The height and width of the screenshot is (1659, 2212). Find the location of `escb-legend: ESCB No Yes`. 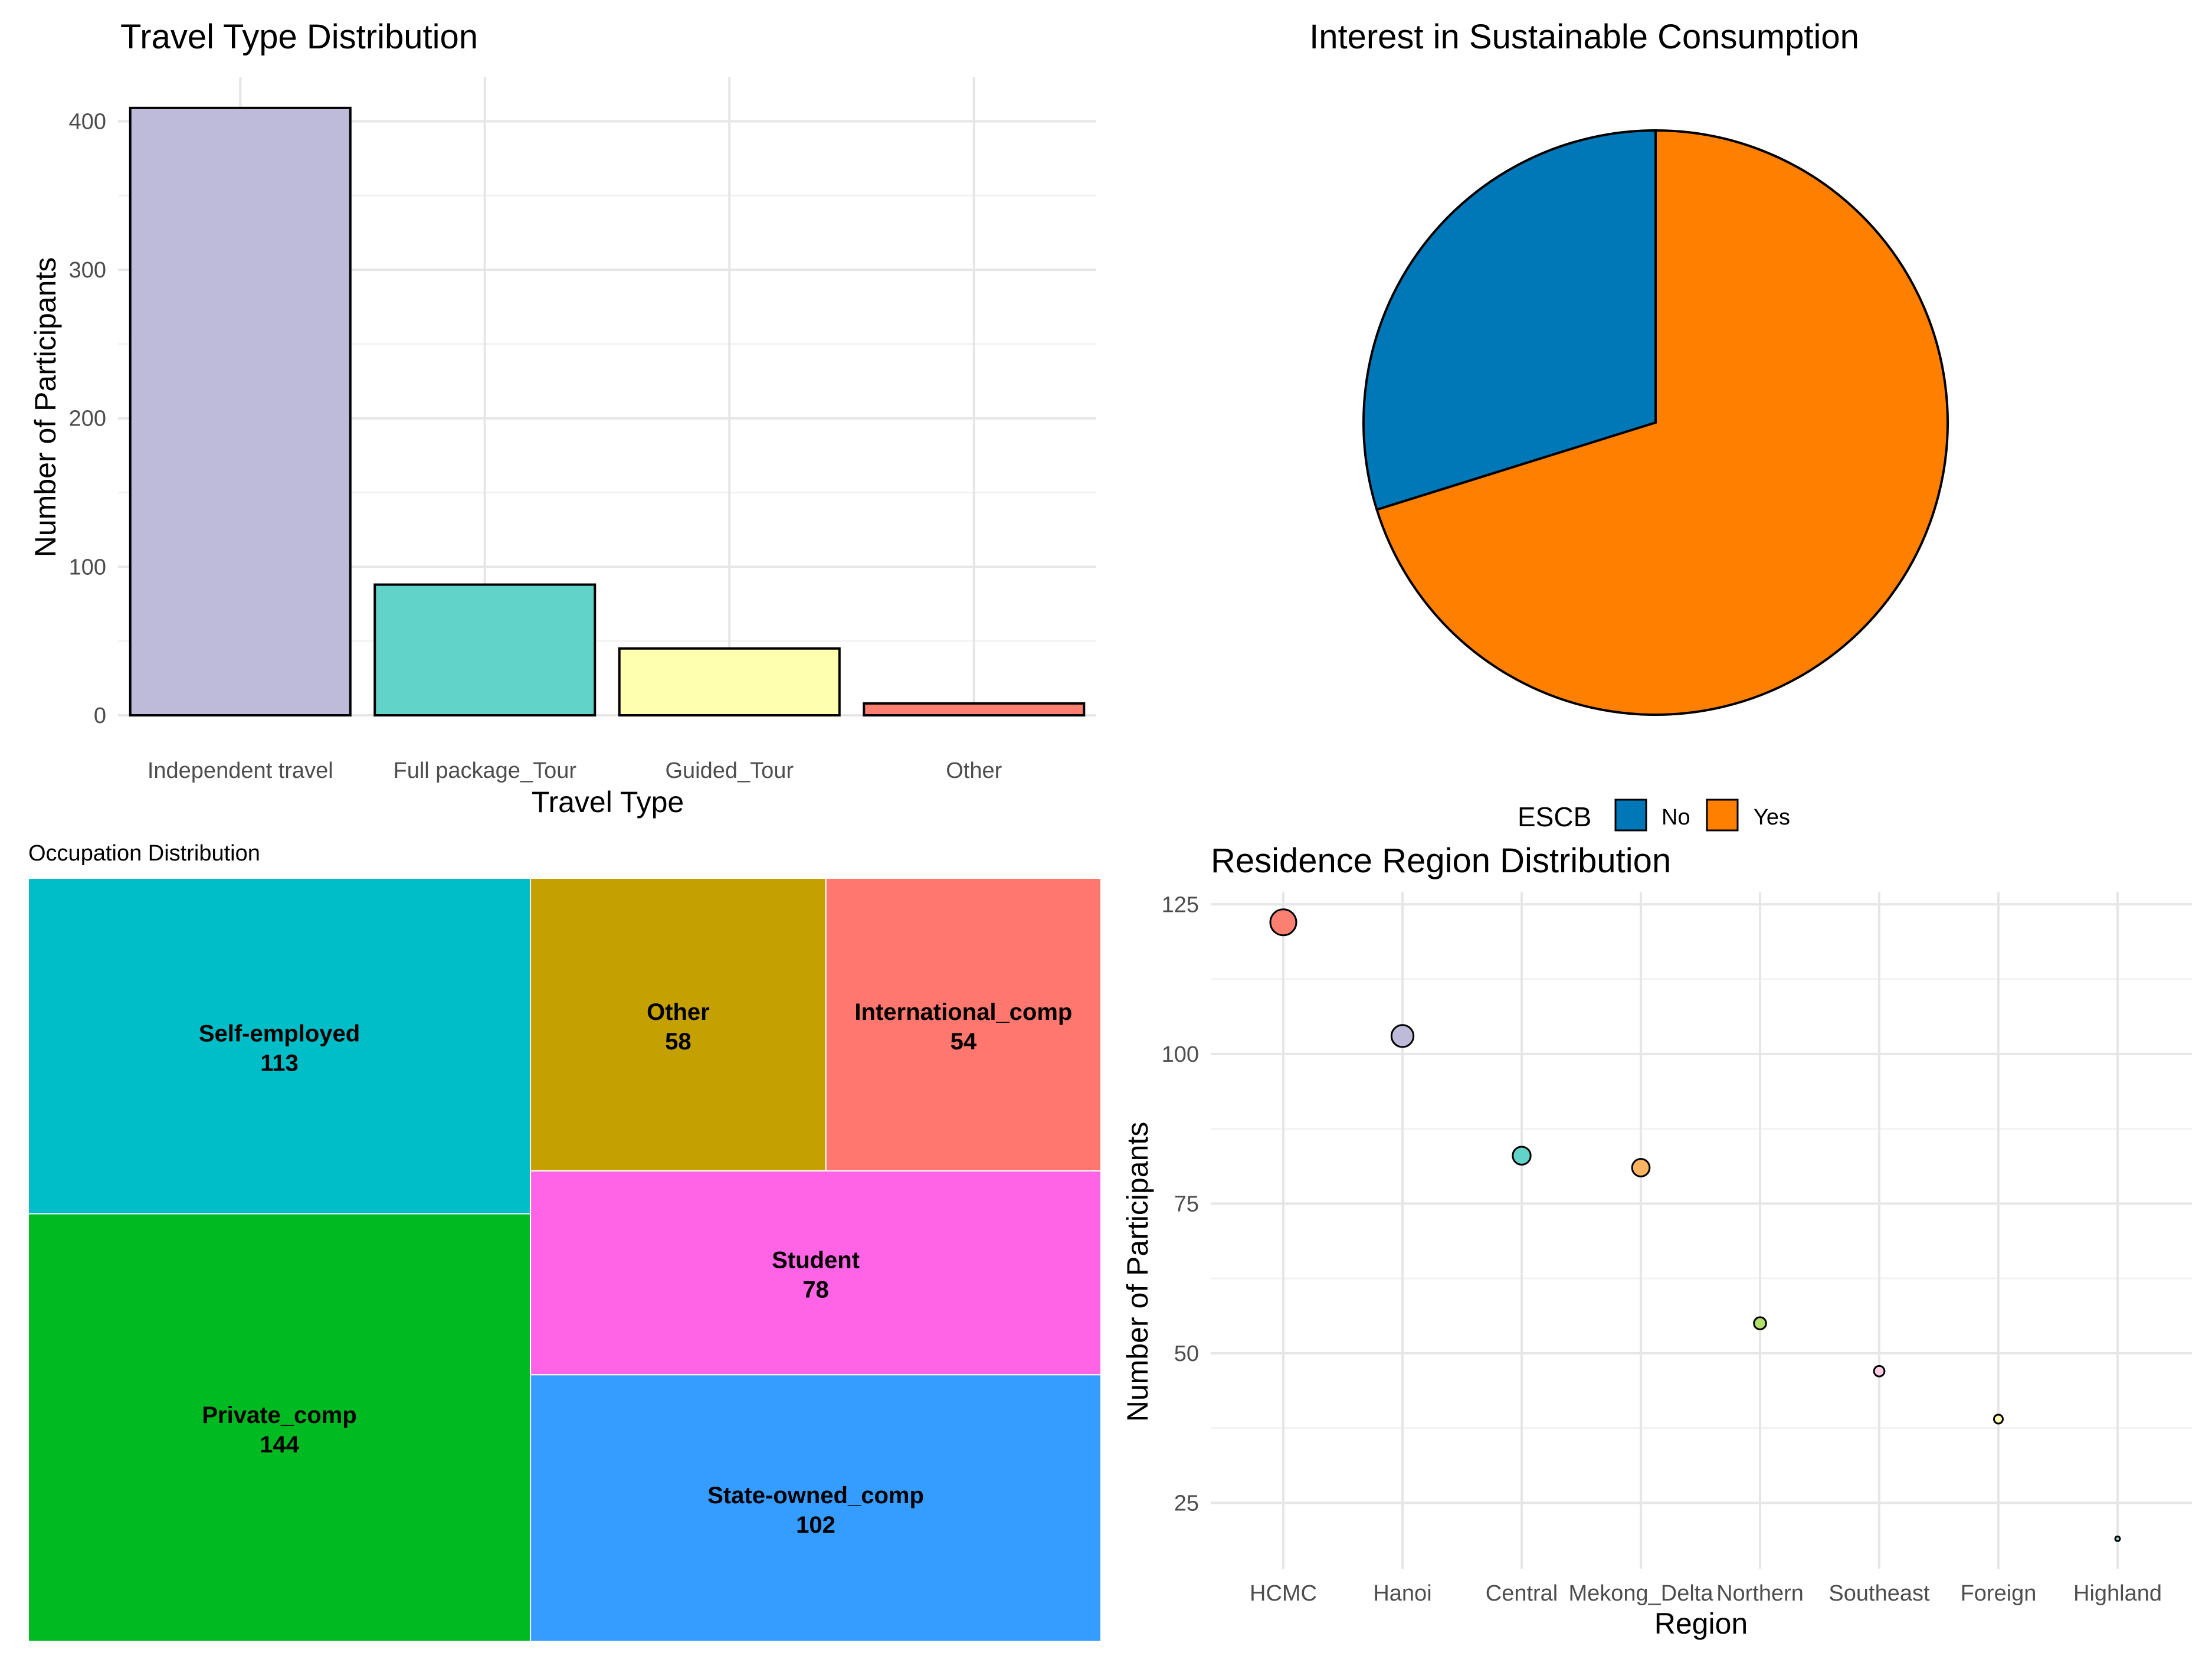

escb-legend: ESCB No Yes is located at coordinates (1654, 815).